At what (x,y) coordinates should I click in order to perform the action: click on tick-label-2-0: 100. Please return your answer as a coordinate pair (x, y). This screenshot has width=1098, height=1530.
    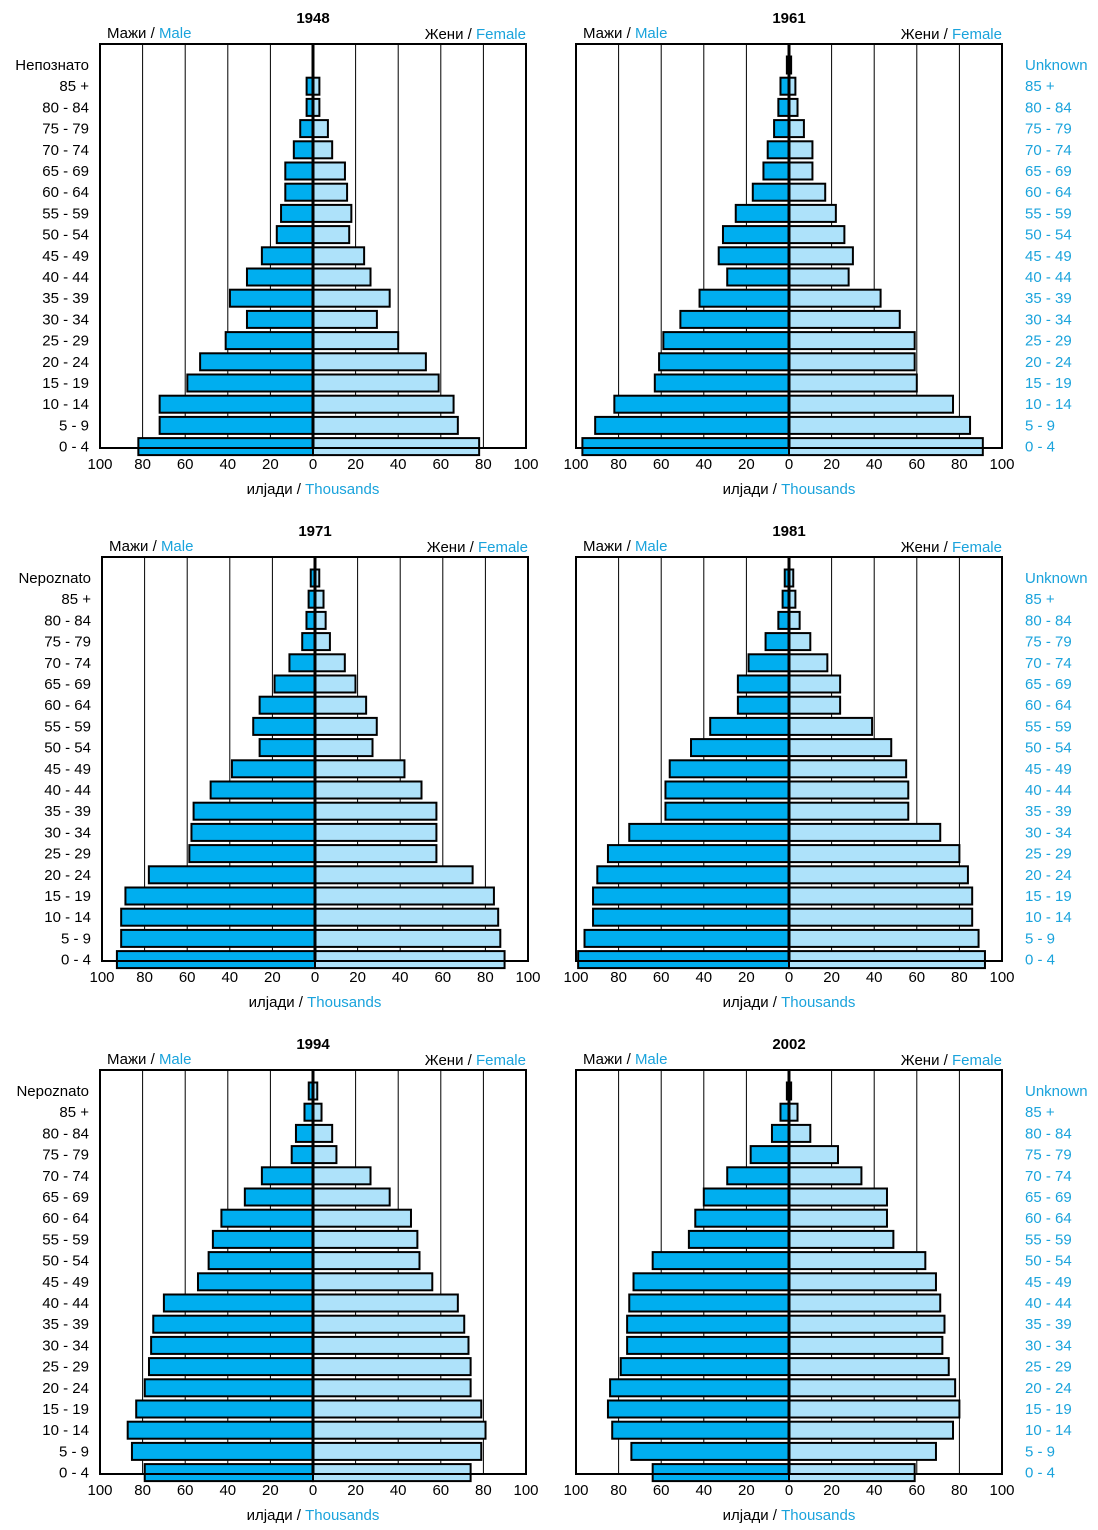
    Looking at the image, I should click on (101, 977).